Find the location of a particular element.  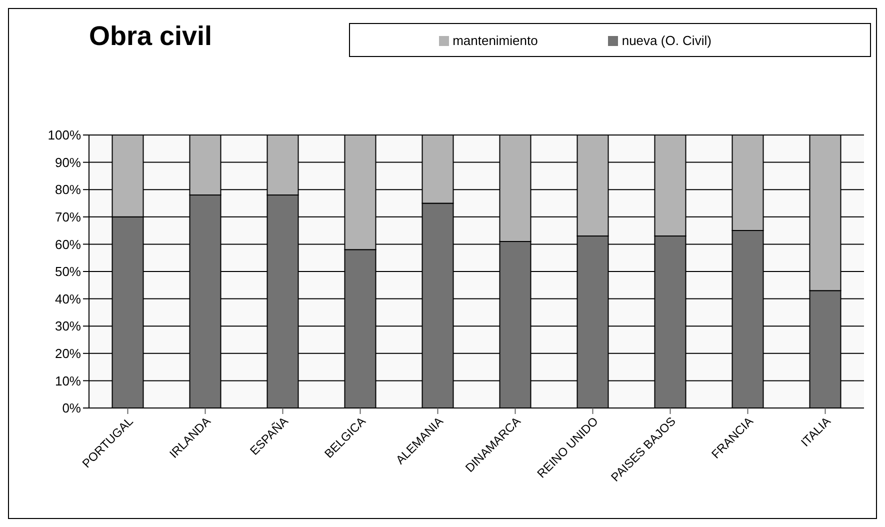

chart-title: Obra civil is located at coordinates (150, 36).